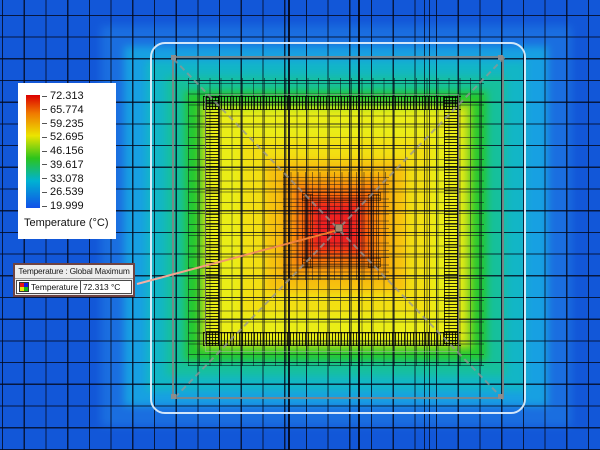  I want to click on mesh-line-double-a, so click(424, 225).